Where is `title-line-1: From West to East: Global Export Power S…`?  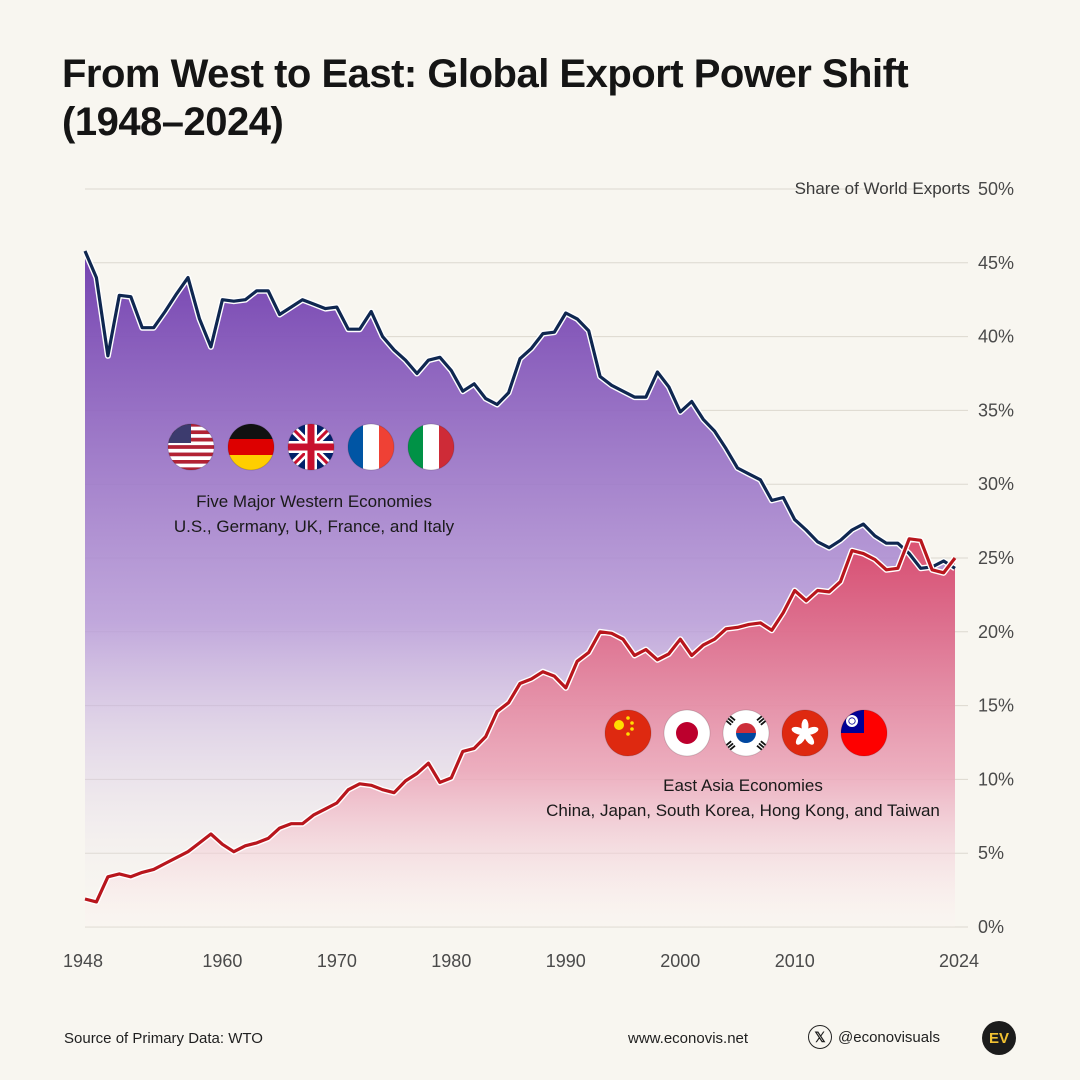 title-line-1: From West to East: Global Export Power S… is located at coordinates (485, 74).